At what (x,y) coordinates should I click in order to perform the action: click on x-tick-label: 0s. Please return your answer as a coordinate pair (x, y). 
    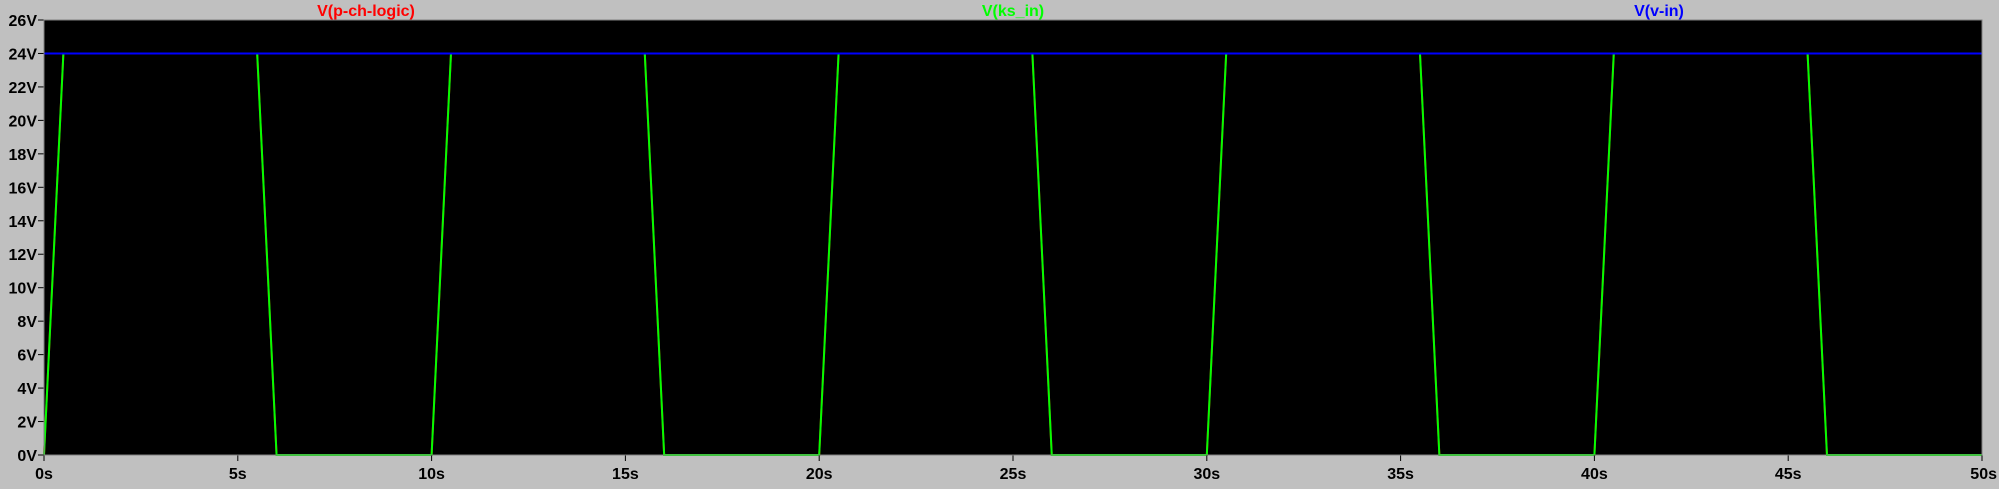
    Looking at the image, I should click on (44, 474).